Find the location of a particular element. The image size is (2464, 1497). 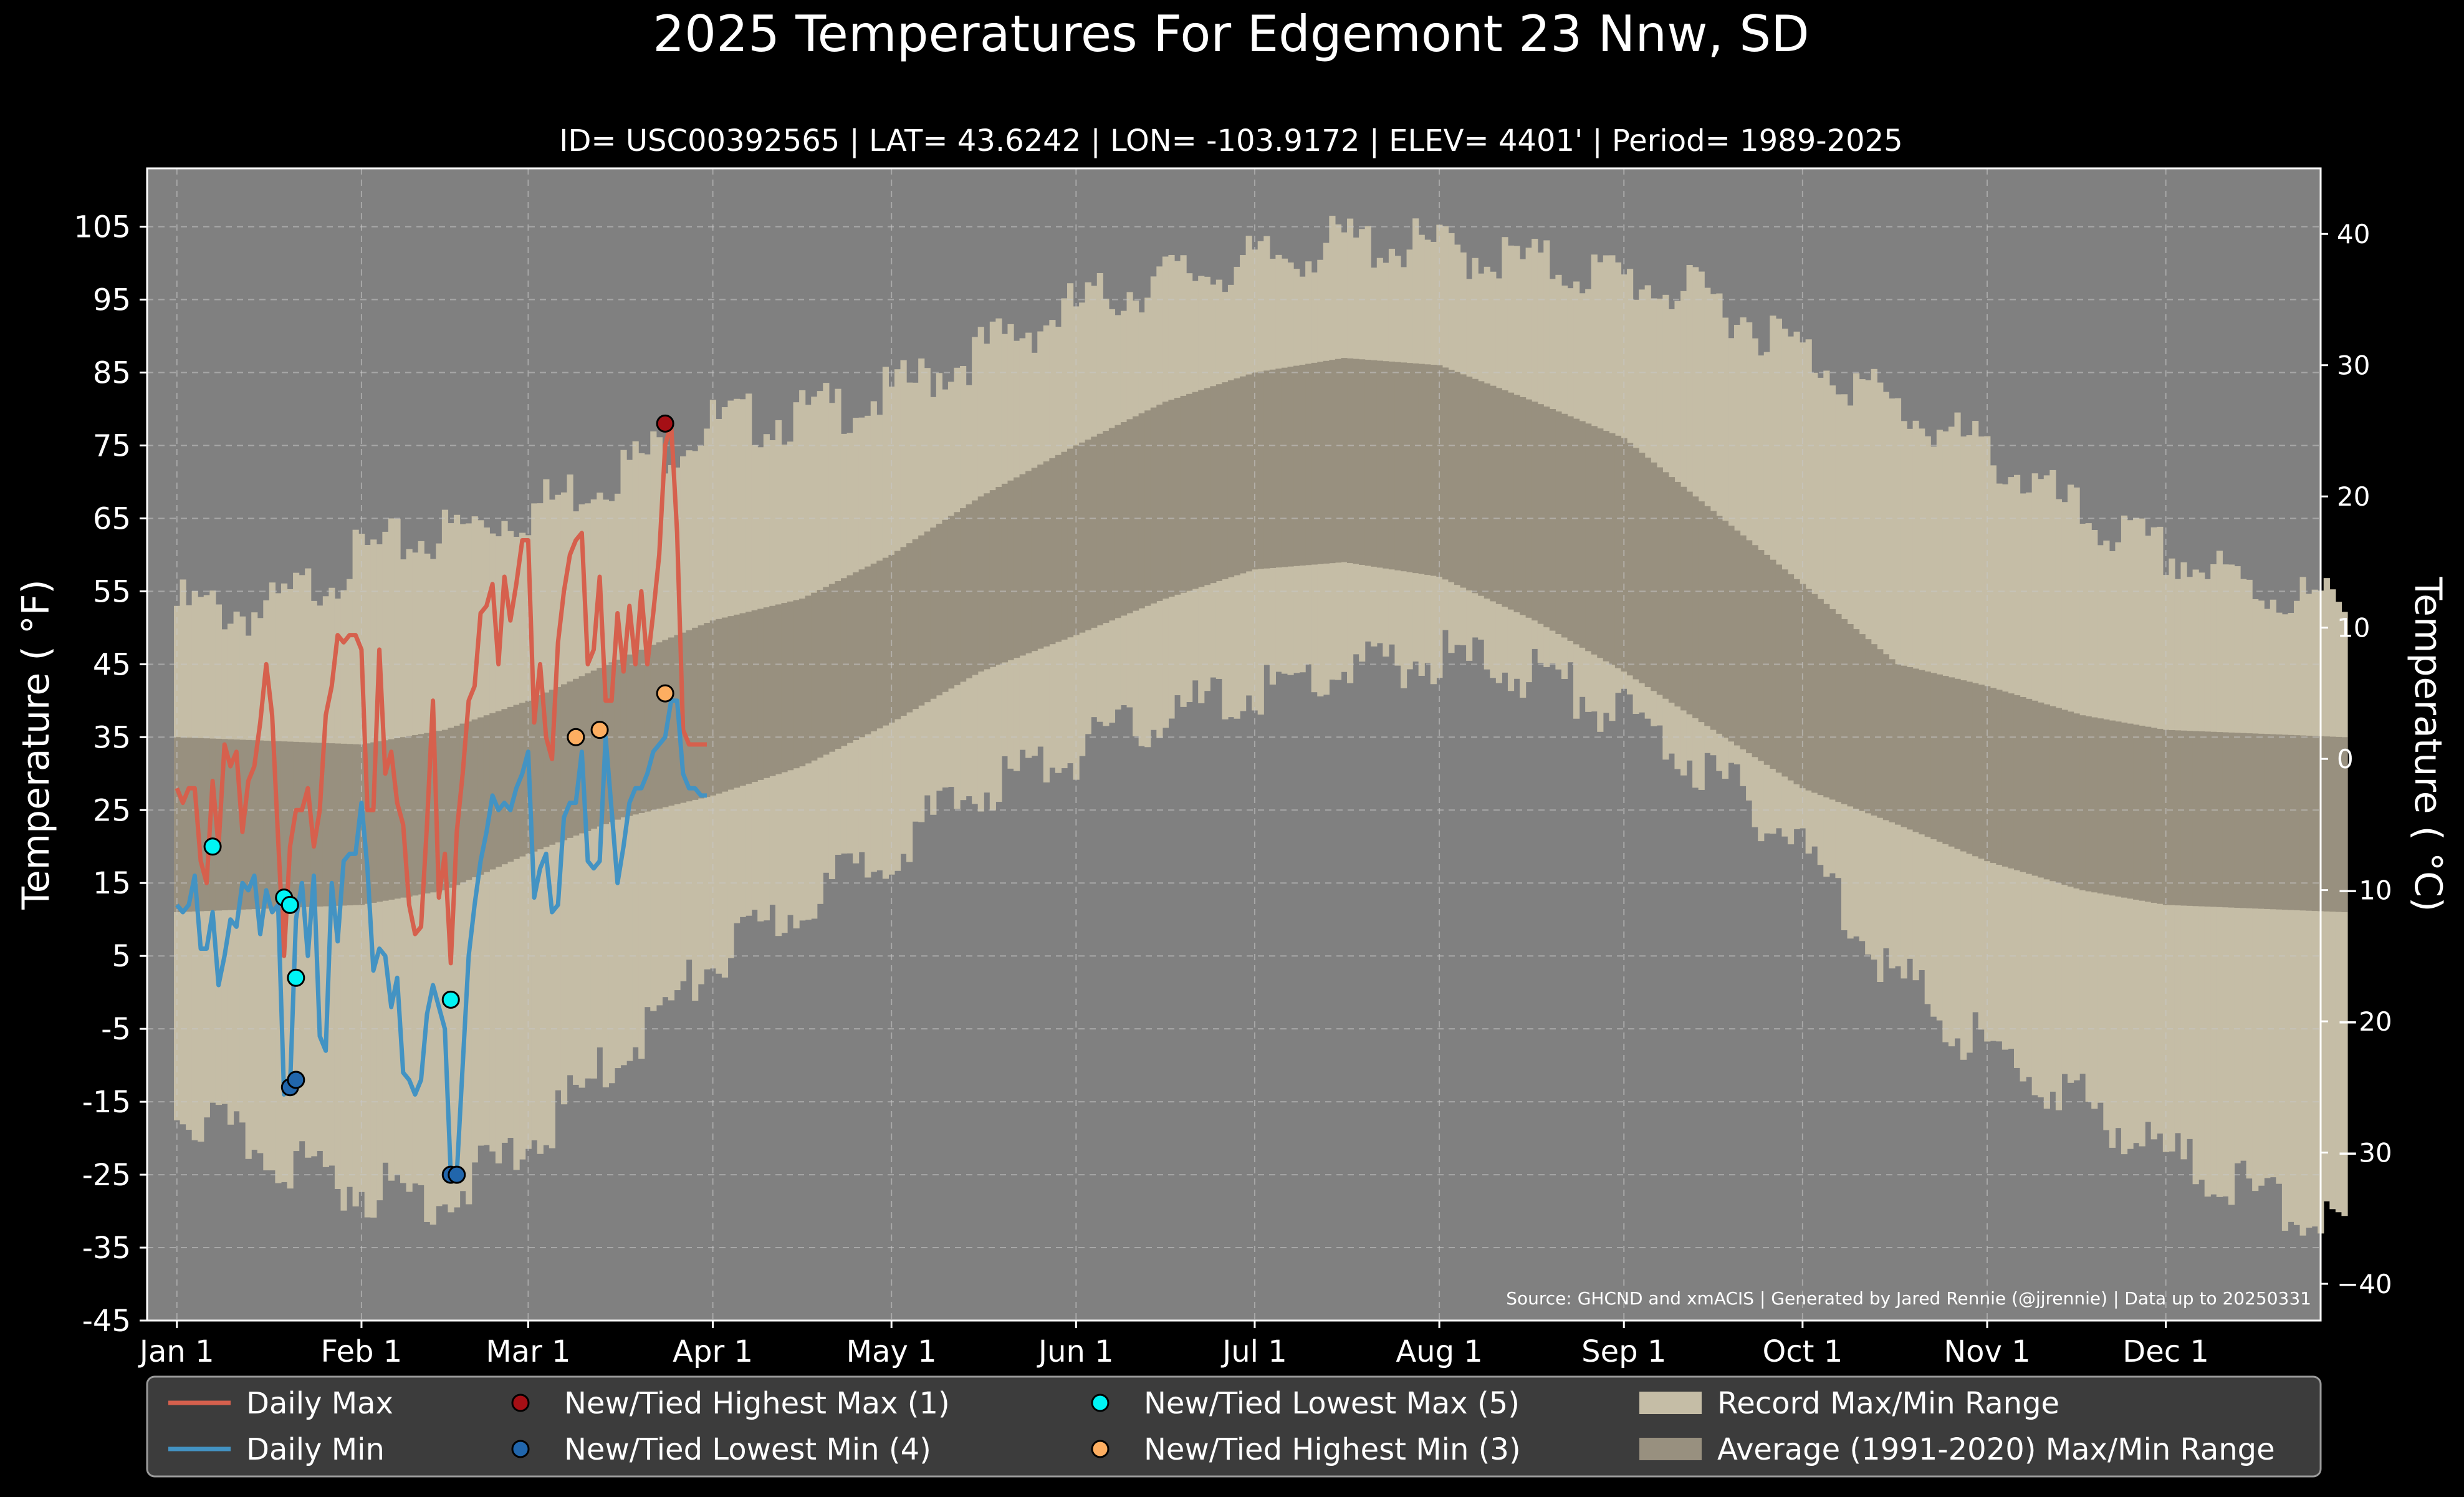

record-range-bar is located at coordinates (2344, 914).